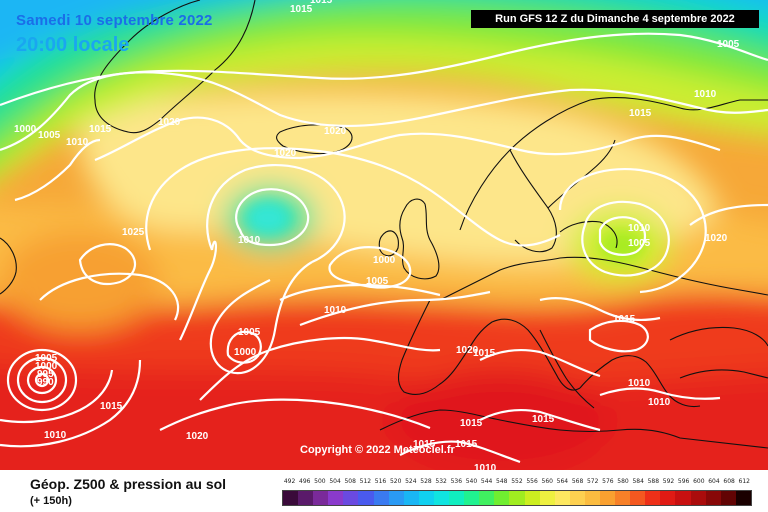  Describe the element at coordinates (395, 481) in the screenshot. I see `scale-tick-label: 520` at that location.